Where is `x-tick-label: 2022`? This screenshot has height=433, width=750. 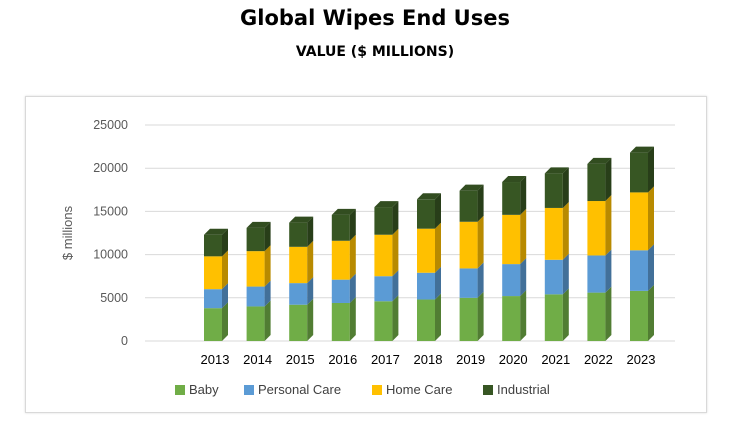
x-tick-label: 2022 is located at coordinates (598, 359).